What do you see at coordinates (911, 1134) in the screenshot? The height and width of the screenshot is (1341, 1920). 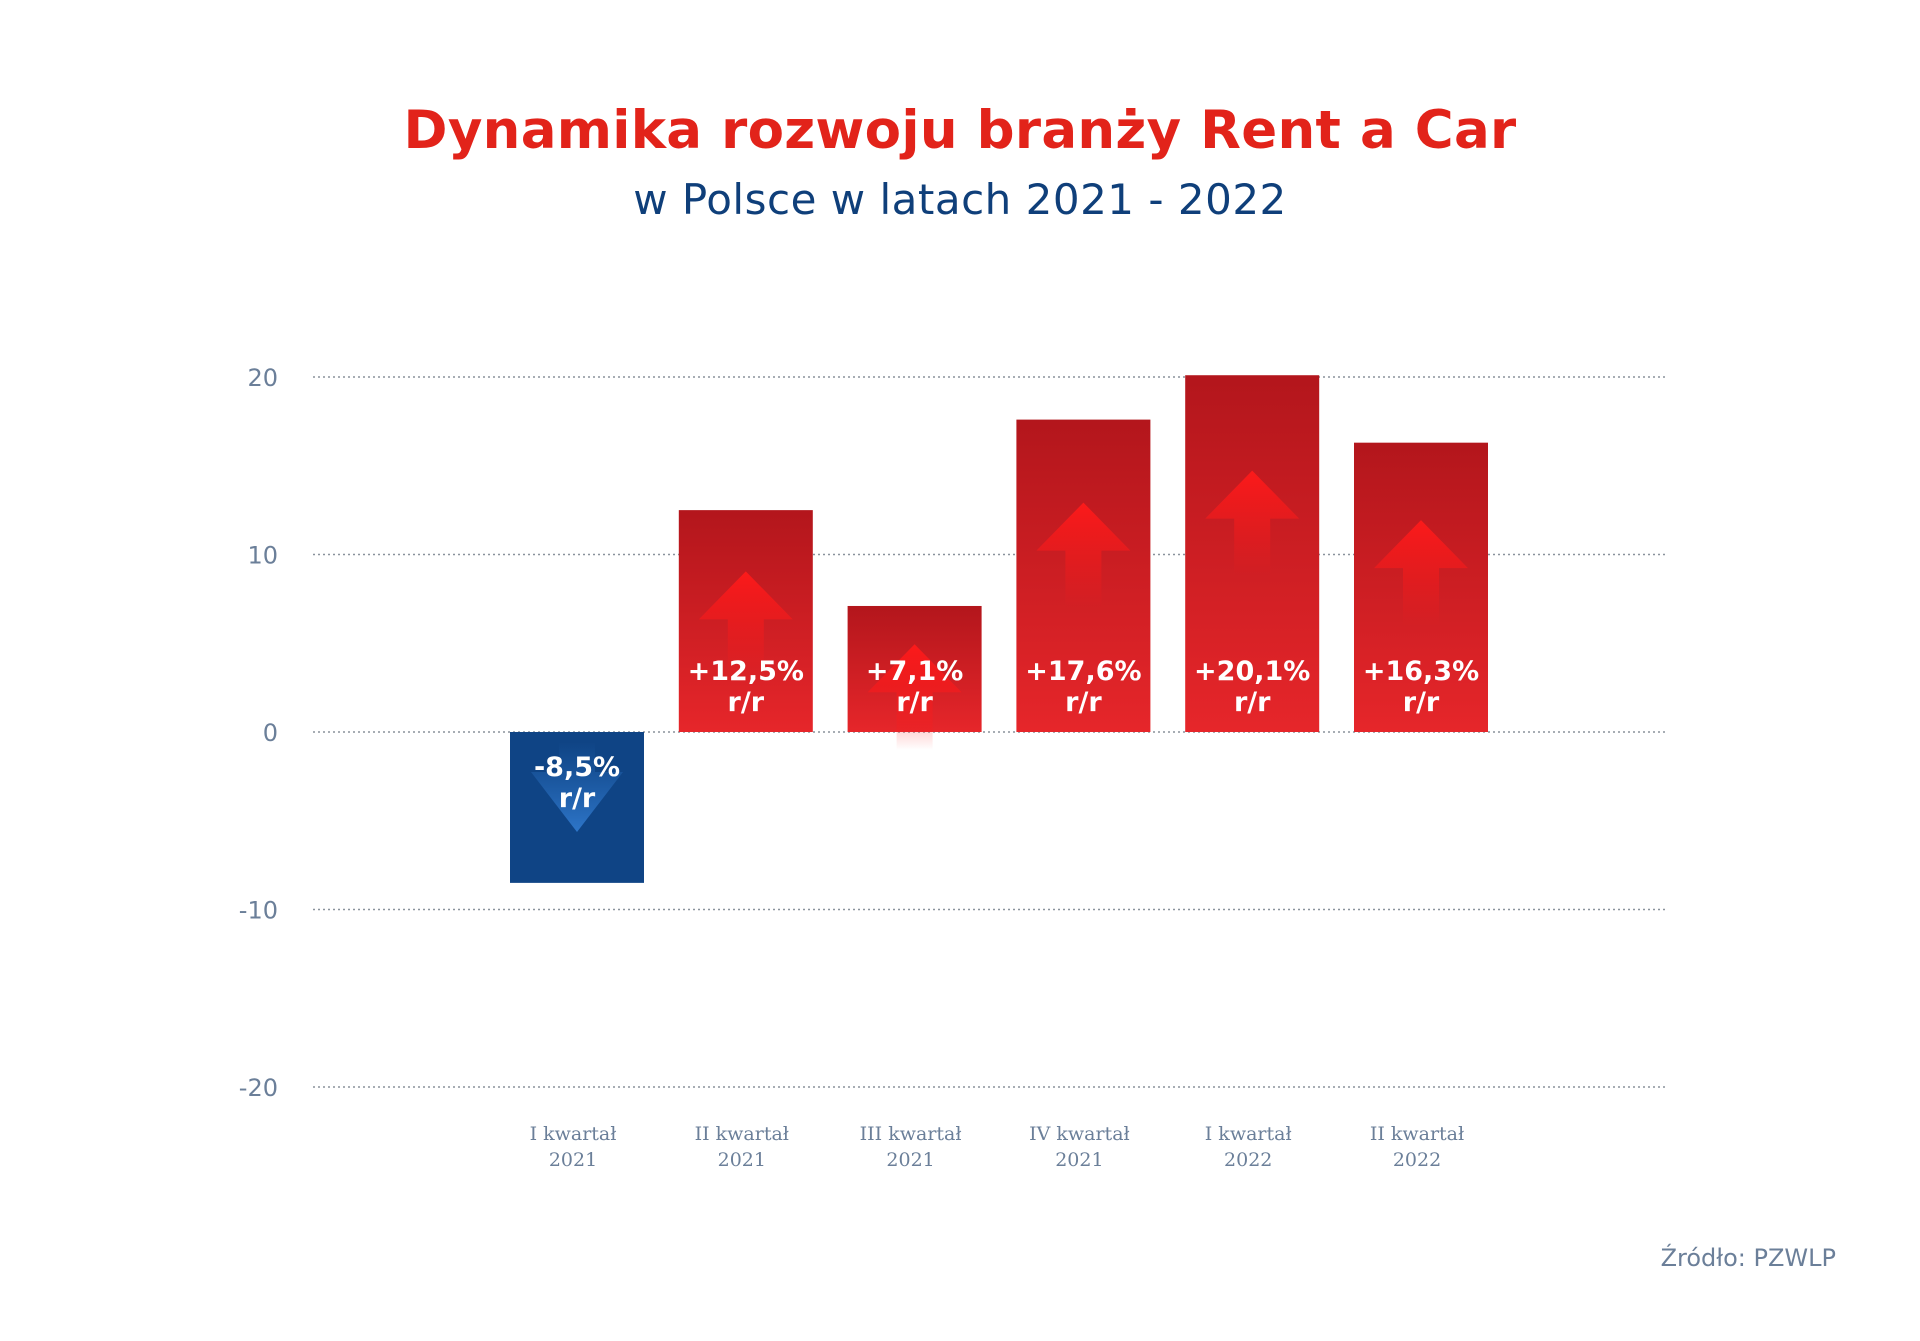 I see `x-tick-label: III kwartał` at bounding box center [911, 1134].